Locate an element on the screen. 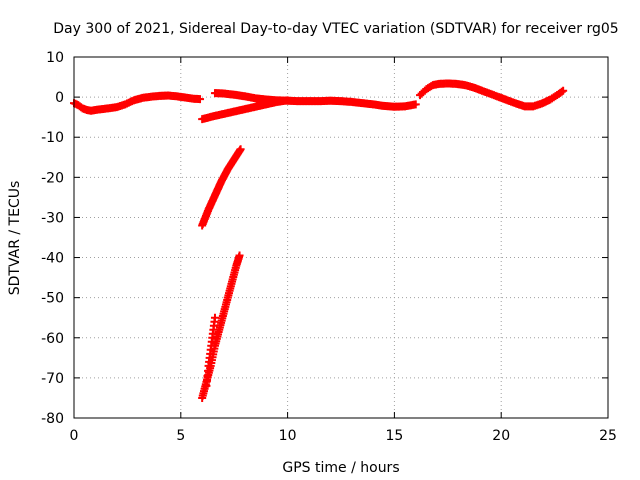 This screenshot has height=480, width=640. y-axis-label: SDTVAR / TECUs is located at coordinates (15, 238).